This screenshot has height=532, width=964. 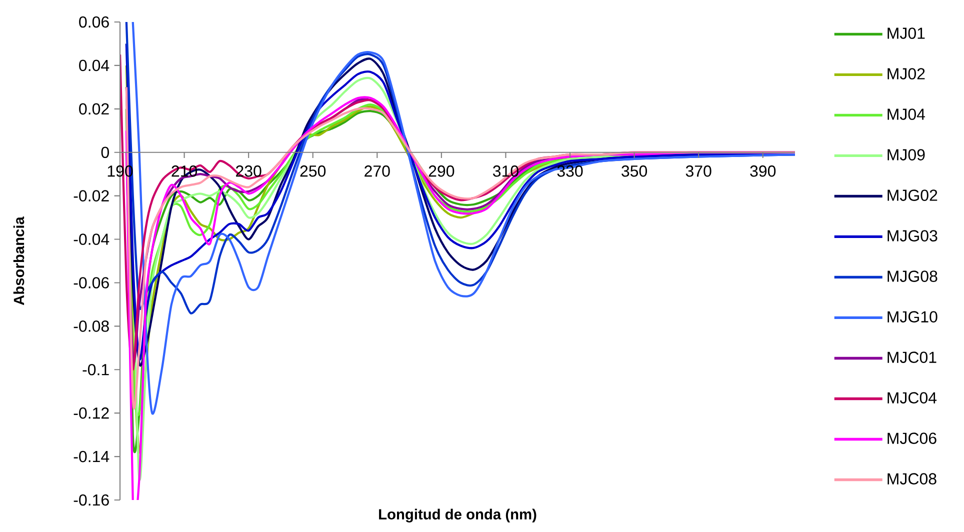 What do you see at coordinates (763, 171) in the screenshot?
I see `x-tick-label: 390` at bounding box center [763, 171].